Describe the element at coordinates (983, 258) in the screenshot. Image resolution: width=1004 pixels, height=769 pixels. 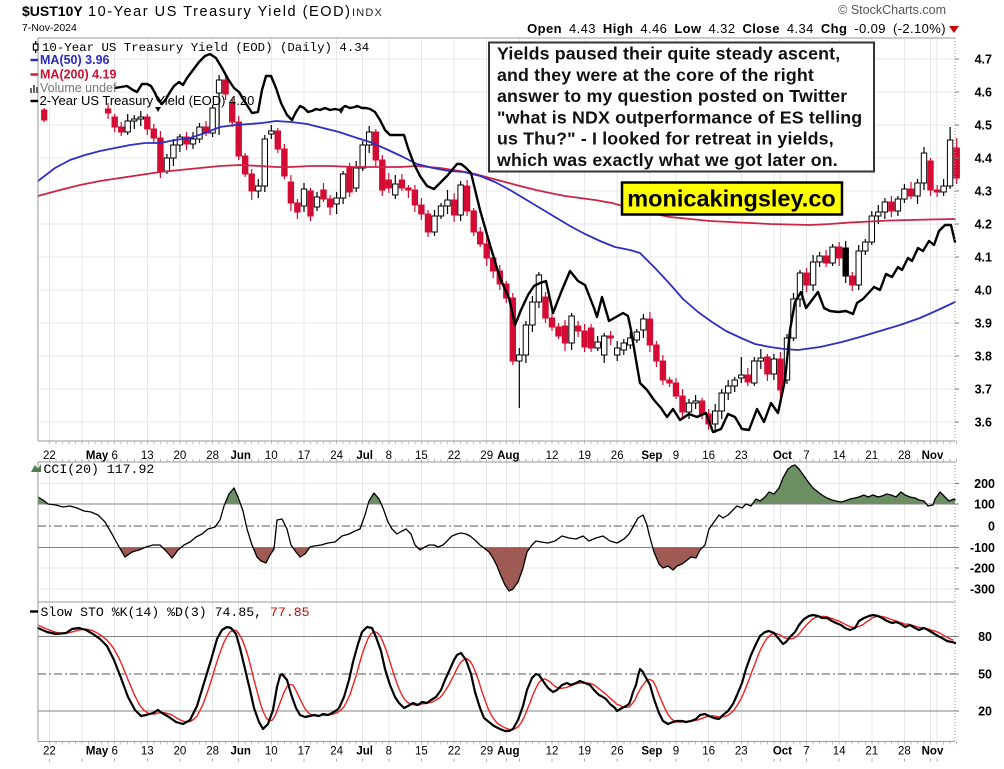
I see `svg-text: 4.1` at that location.